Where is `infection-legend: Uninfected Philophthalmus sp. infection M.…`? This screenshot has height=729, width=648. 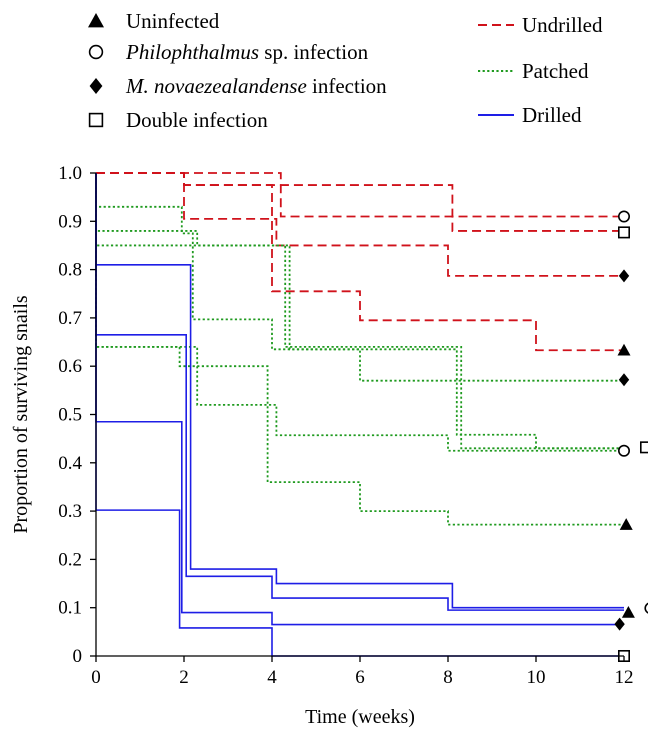
infection-legend: Uninfected Philophthalmus sp. infection M.… is located at coordinates (237, 70).